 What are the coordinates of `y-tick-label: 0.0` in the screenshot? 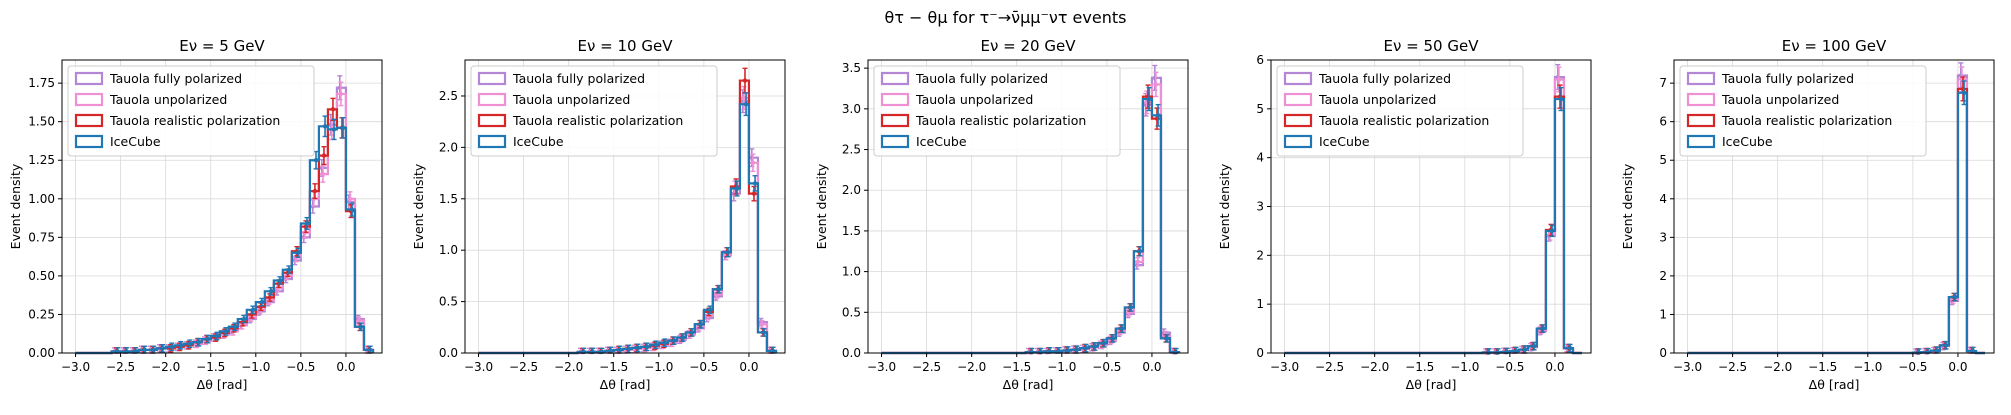 It's located at (448, 353).